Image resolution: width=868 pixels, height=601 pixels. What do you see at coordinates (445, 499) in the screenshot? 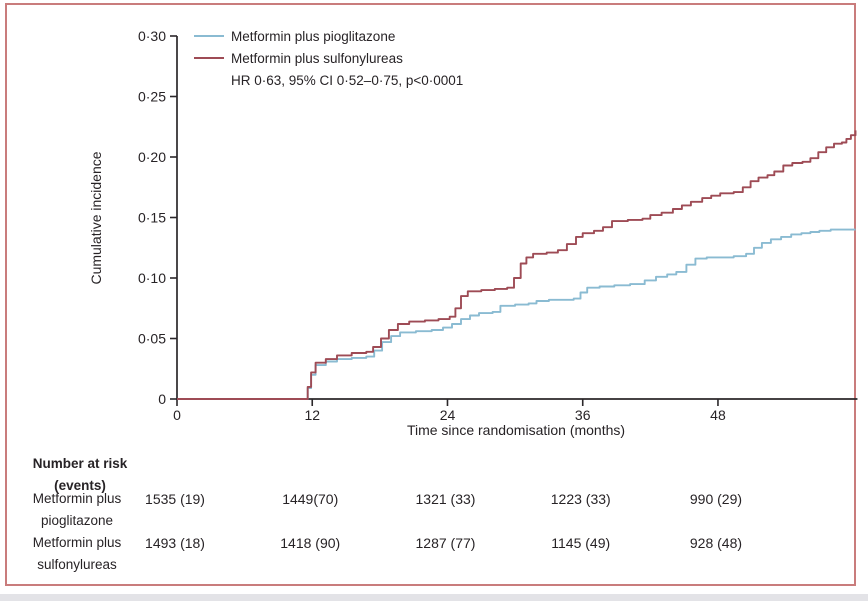
I see `risk-value: 1321 (33)` at bounding box center [445, 499].